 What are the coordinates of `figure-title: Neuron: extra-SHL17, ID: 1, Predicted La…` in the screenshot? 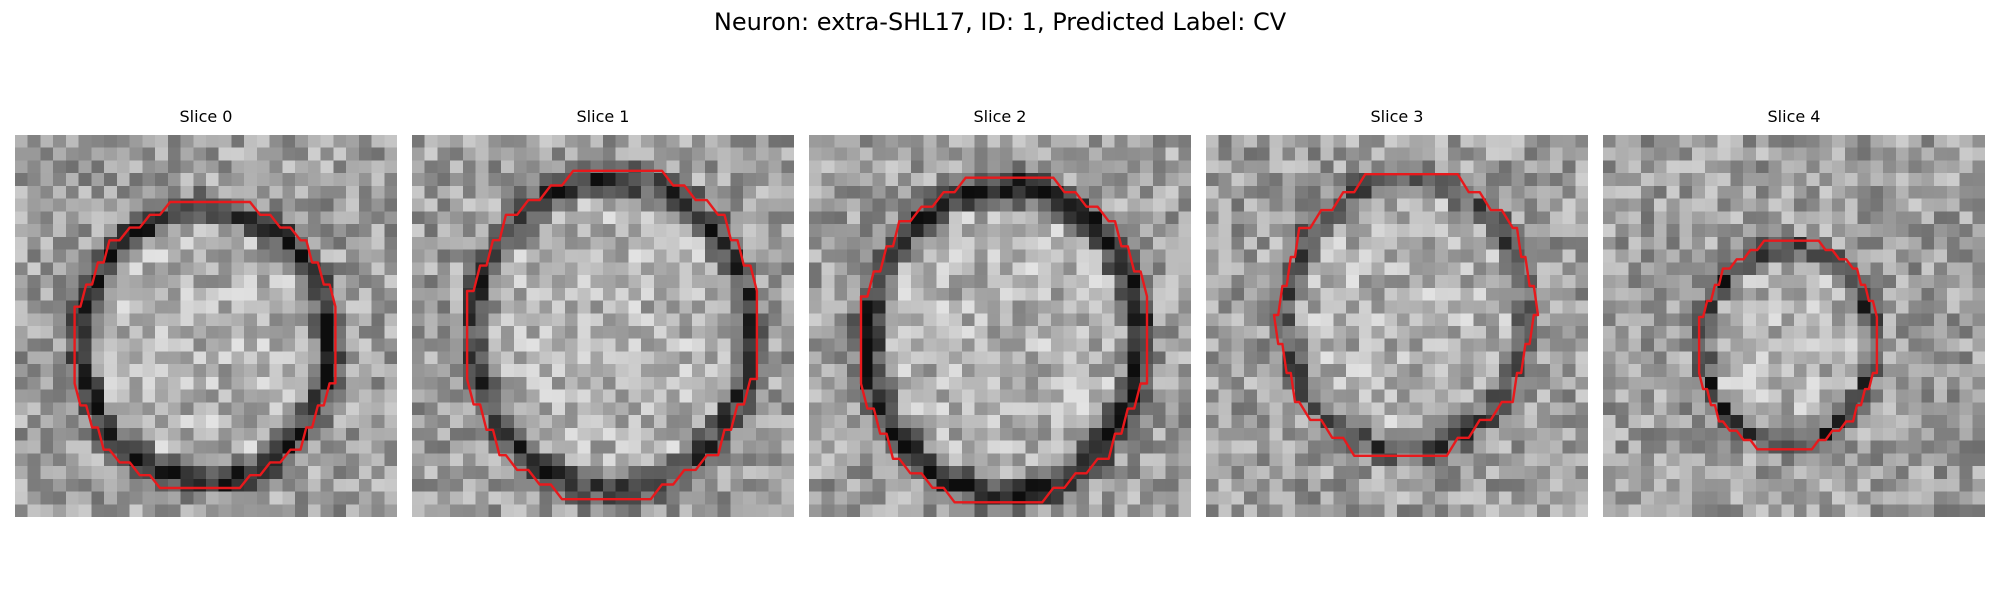 It's located at (1000, 22).